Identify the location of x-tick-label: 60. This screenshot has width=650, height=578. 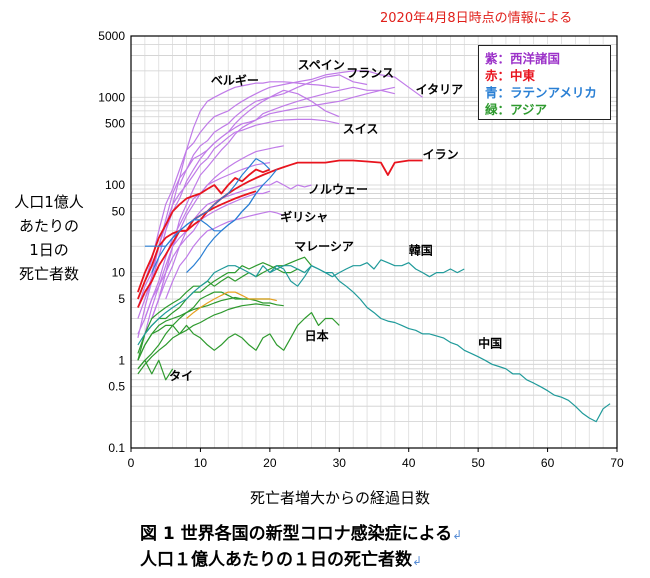
(548, 463).